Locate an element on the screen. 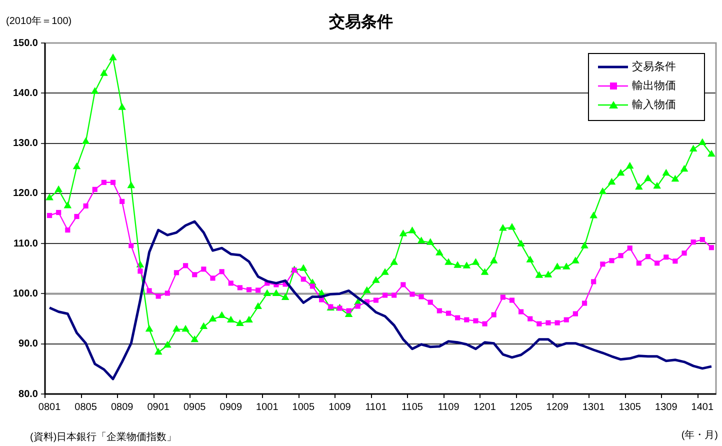 The image size is (722, 446). x-tick-label: 0905 is located at coordinates (194, 407).